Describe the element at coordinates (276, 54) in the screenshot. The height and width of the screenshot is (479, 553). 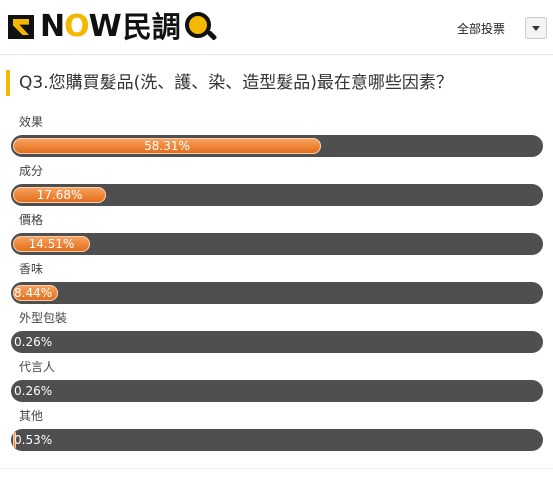
I see `header-divider` at that location.